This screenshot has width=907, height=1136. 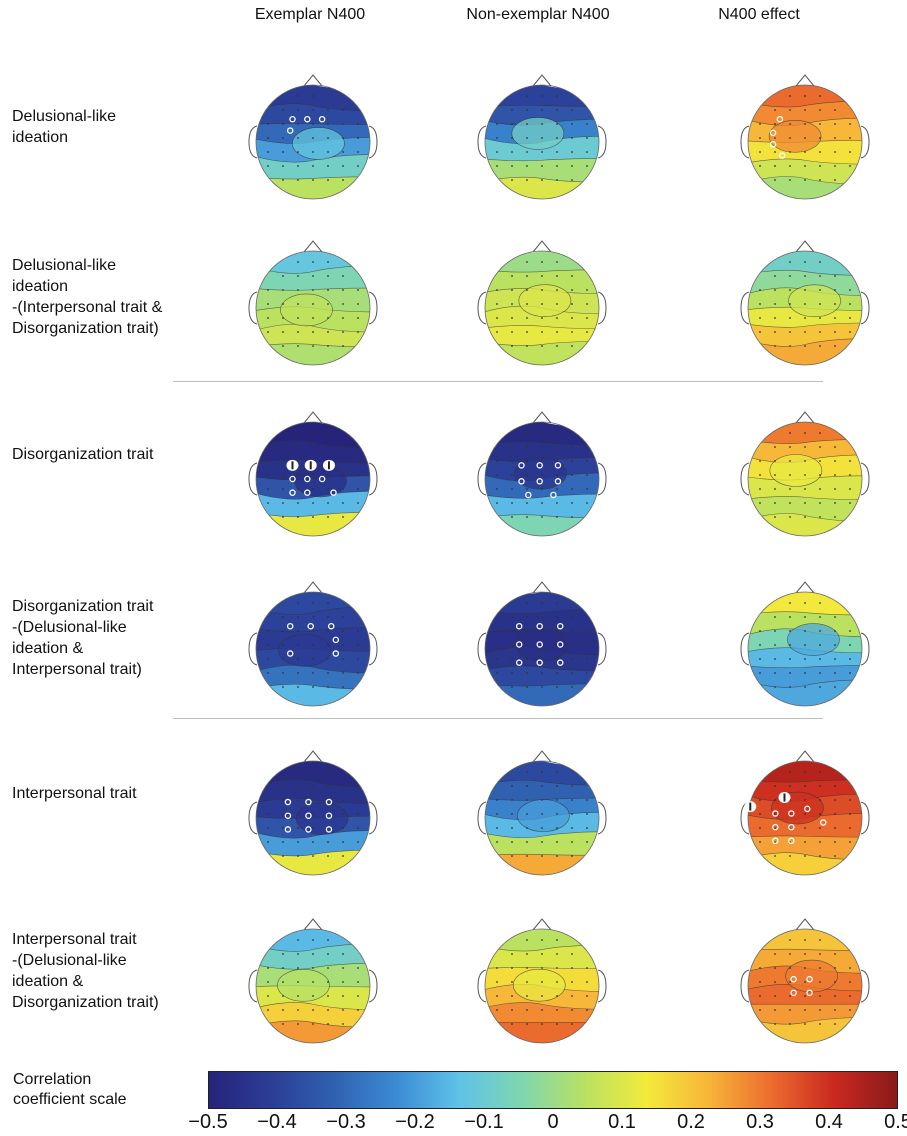 I want to click on colorbar-tick: 0.3, so click(x=760, y=1122).